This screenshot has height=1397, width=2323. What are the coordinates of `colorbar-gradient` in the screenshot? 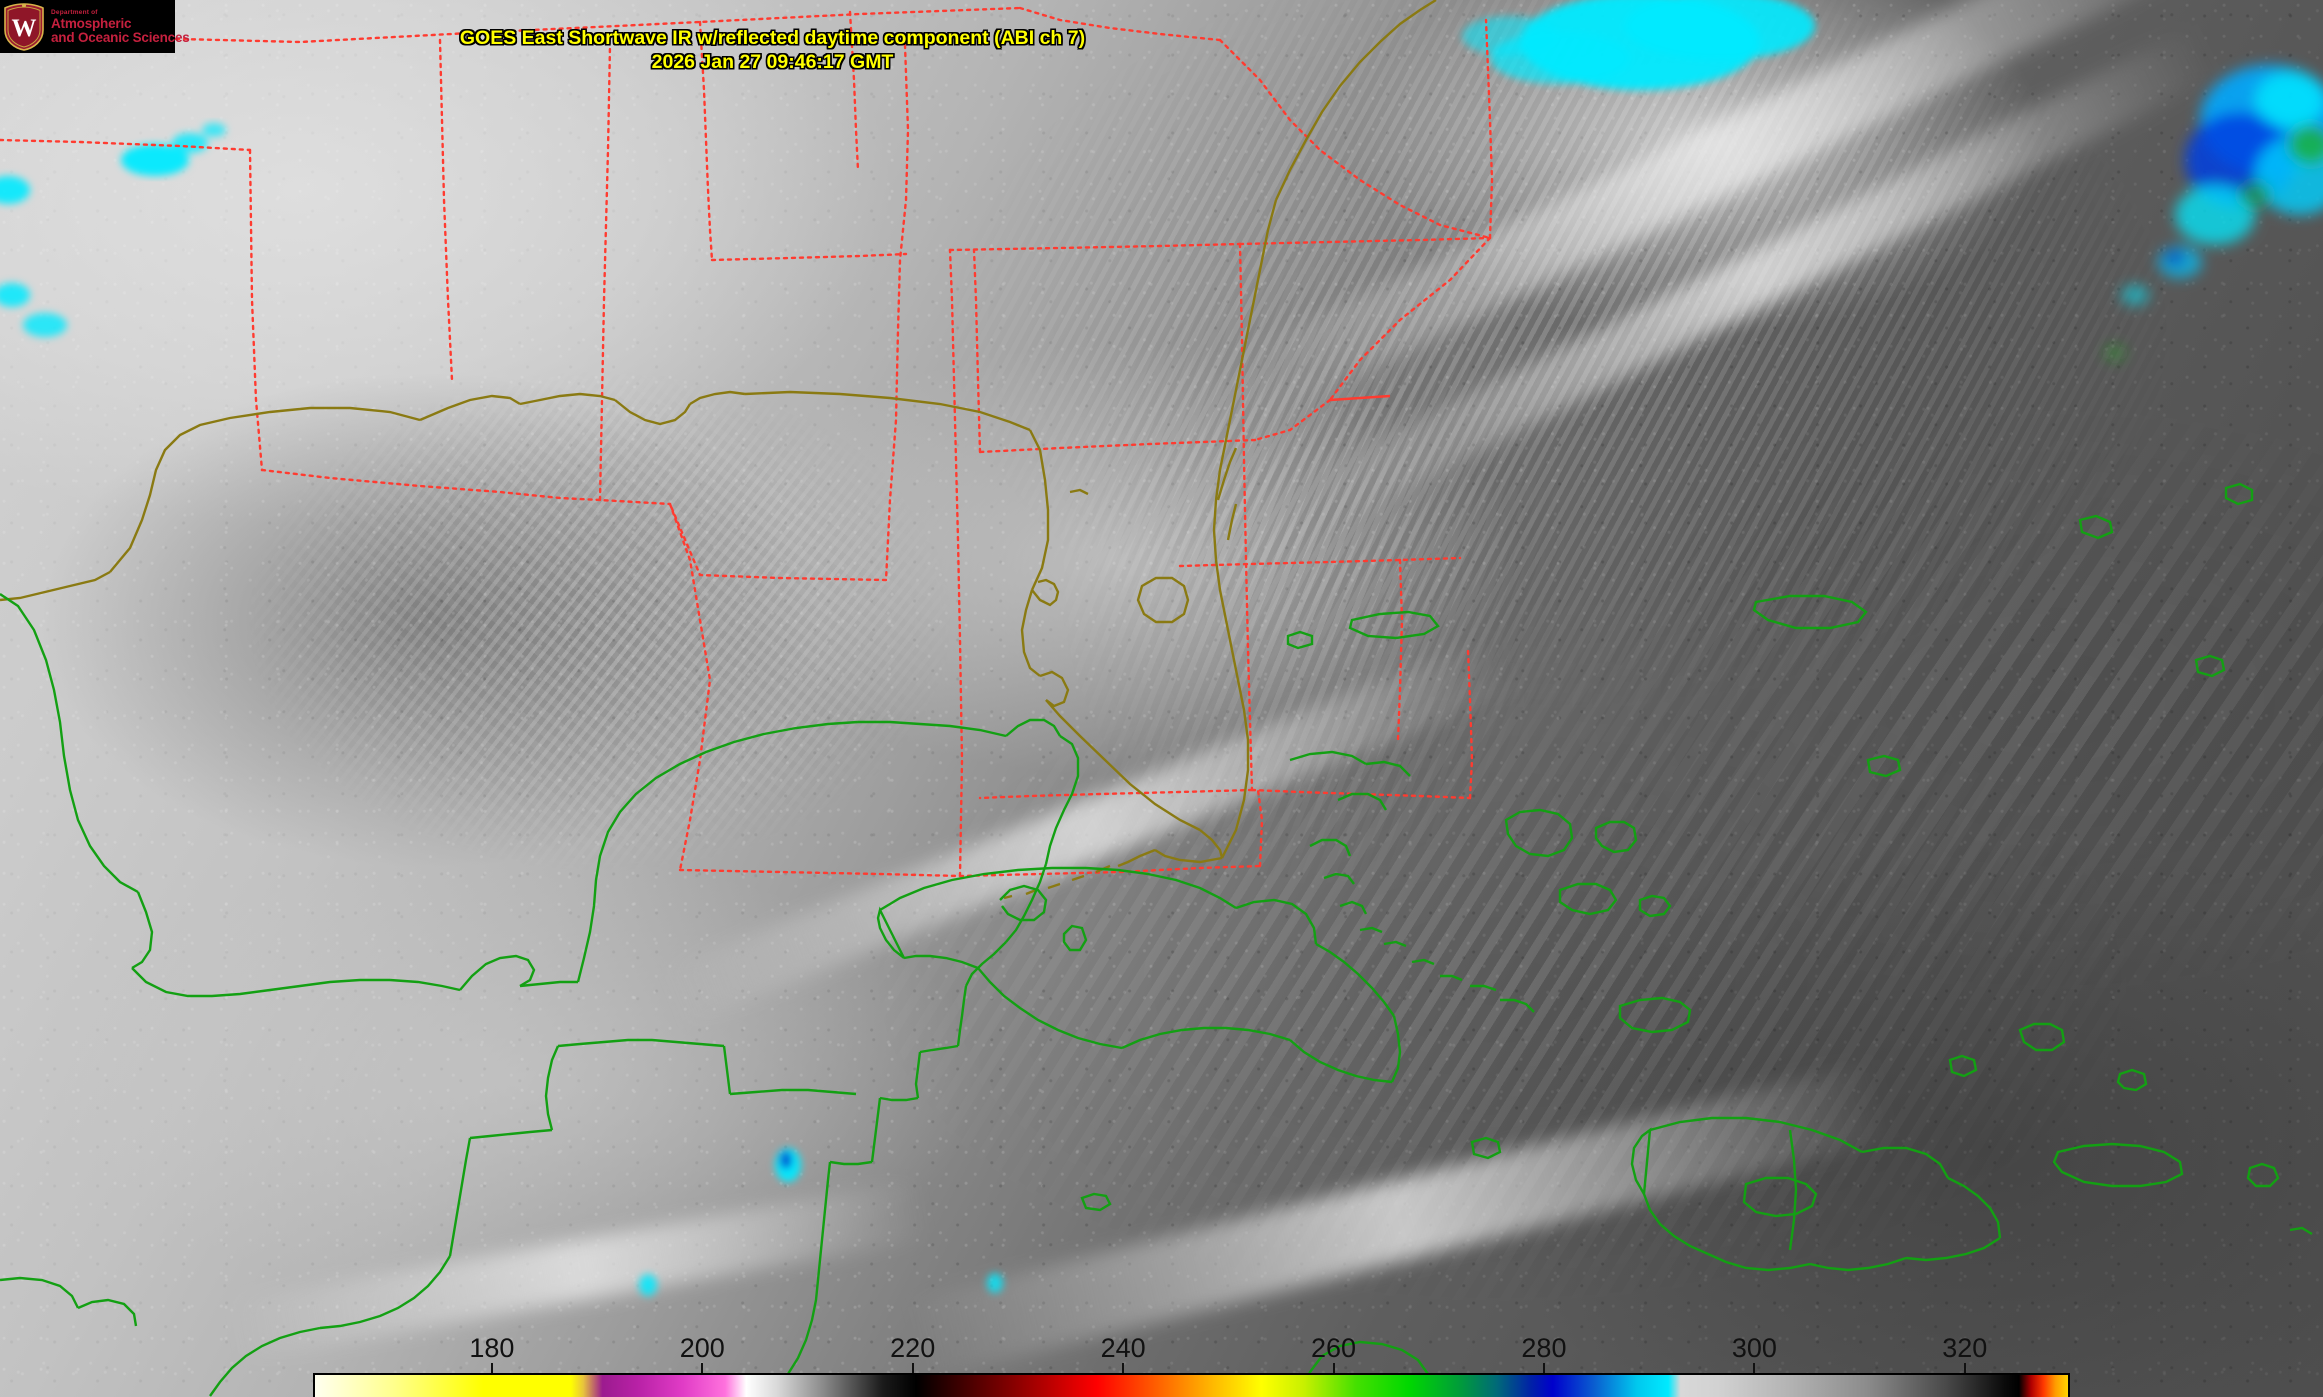 It's located at (1191, 1385).